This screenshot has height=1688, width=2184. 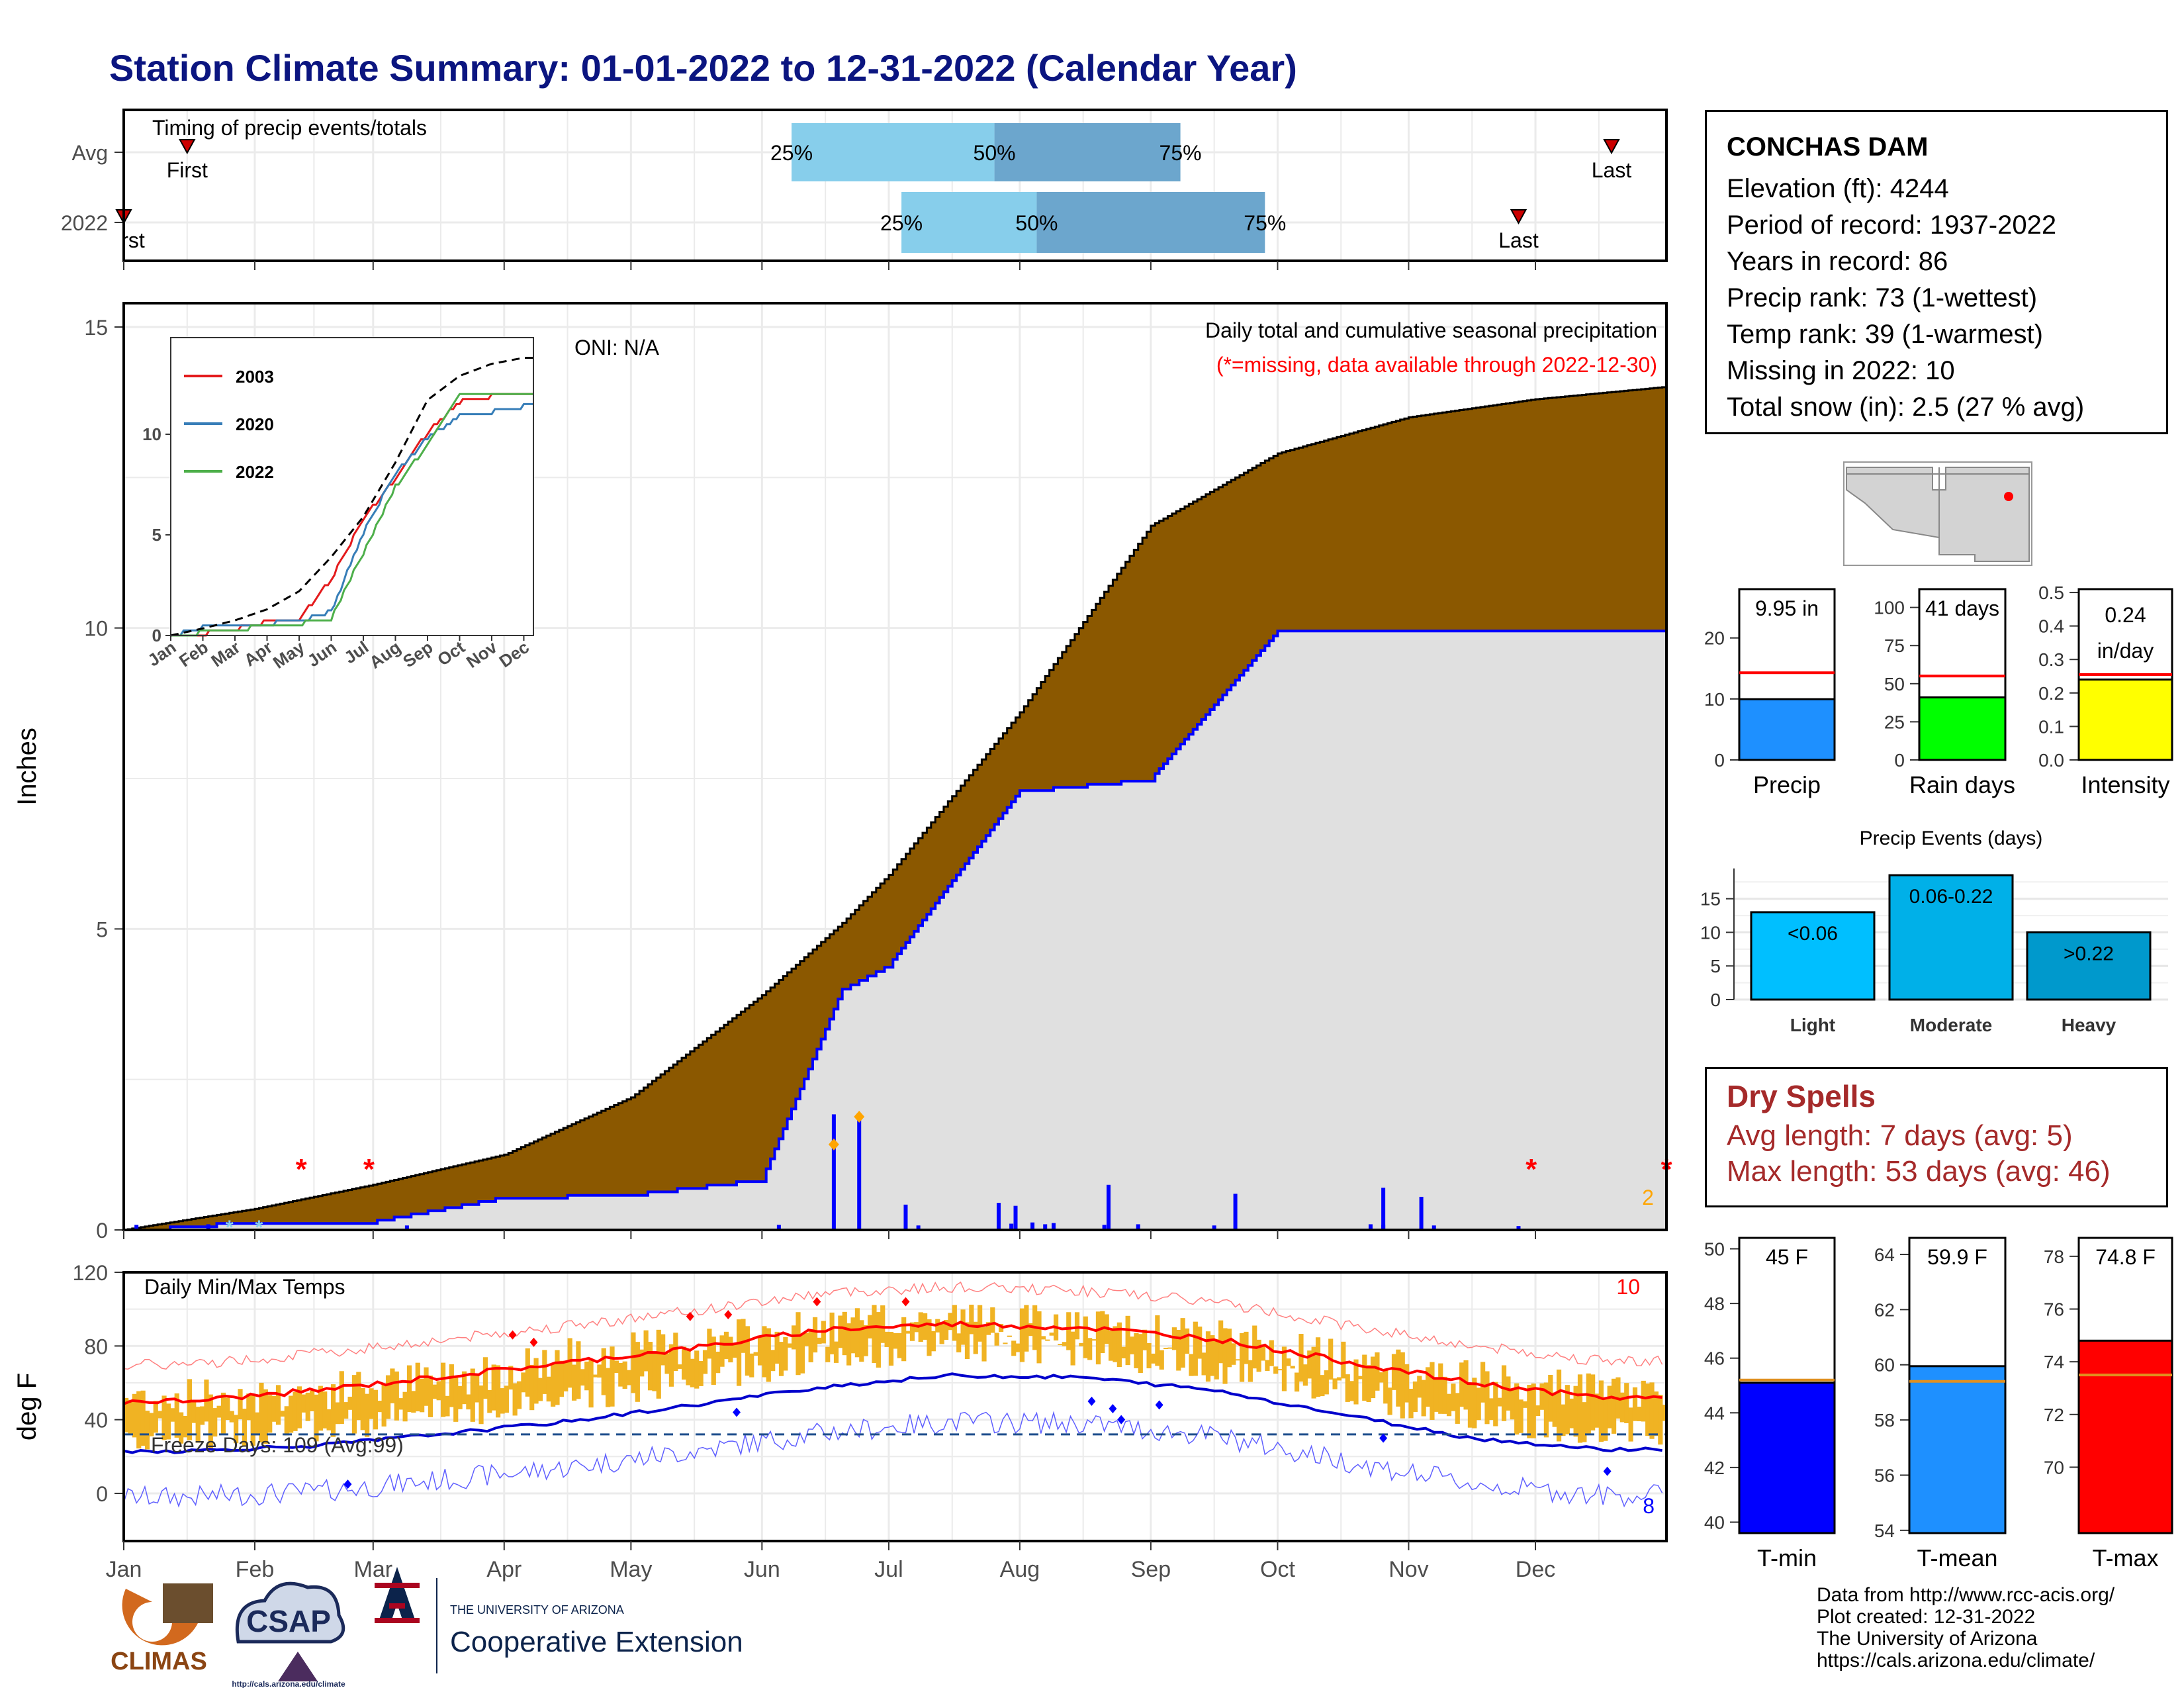 I want to click on timing-bar-50-75-Avg, so click(x=1087, y=152).